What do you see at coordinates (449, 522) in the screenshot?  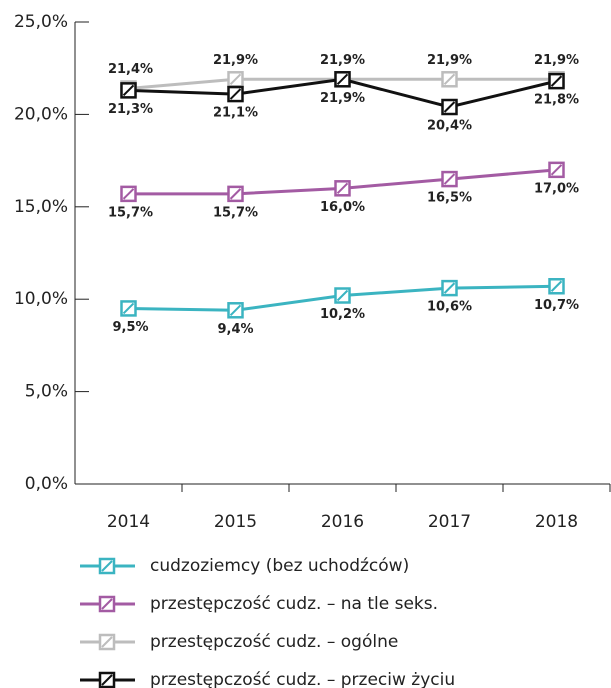 I see `x-tick-label: 2017` at bounding box center [449, 522].